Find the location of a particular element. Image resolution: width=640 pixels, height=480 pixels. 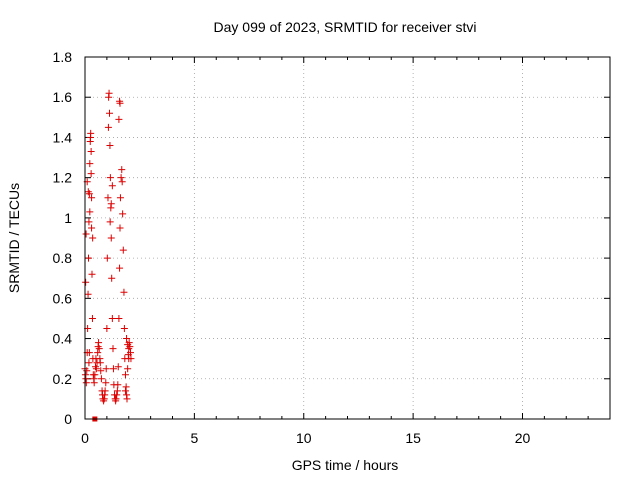

y-tick-label: 0.8 is located at coordinates (63, 258).